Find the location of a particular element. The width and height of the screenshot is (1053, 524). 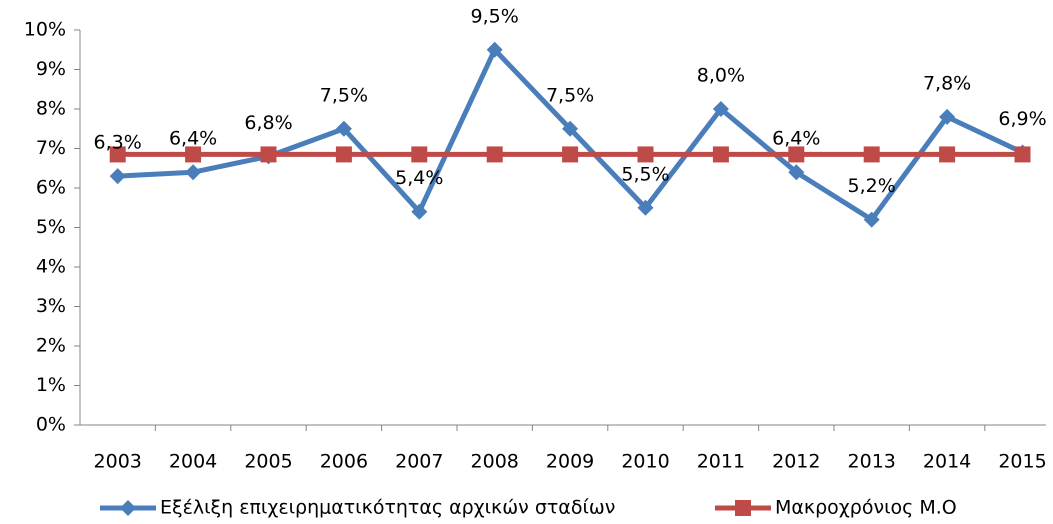

data-label: 5,4% is located at coordinates (419, 178).